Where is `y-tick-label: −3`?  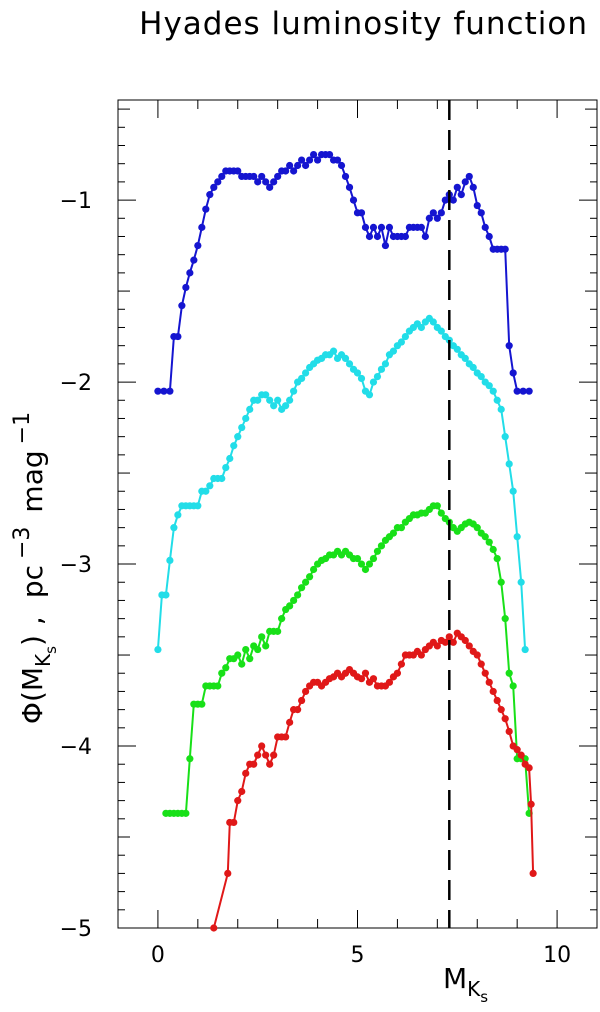
y-tick-label: −3 is located at coordinates (76, 565).